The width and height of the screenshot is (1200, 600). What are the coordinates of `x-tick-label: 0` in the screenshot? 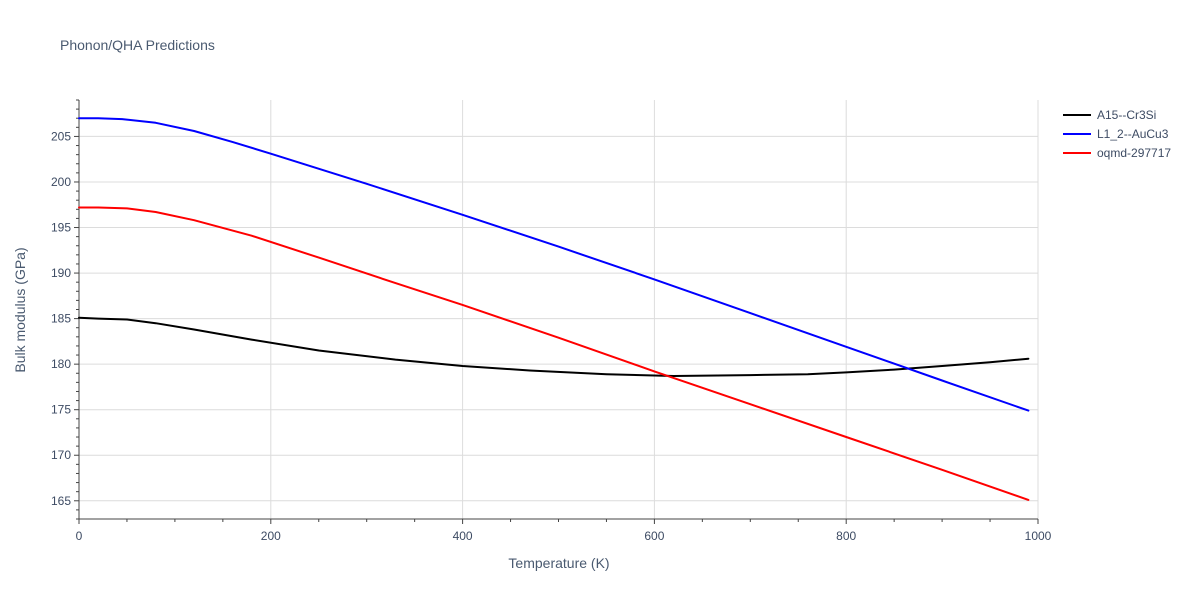 It's located at (79, 536).